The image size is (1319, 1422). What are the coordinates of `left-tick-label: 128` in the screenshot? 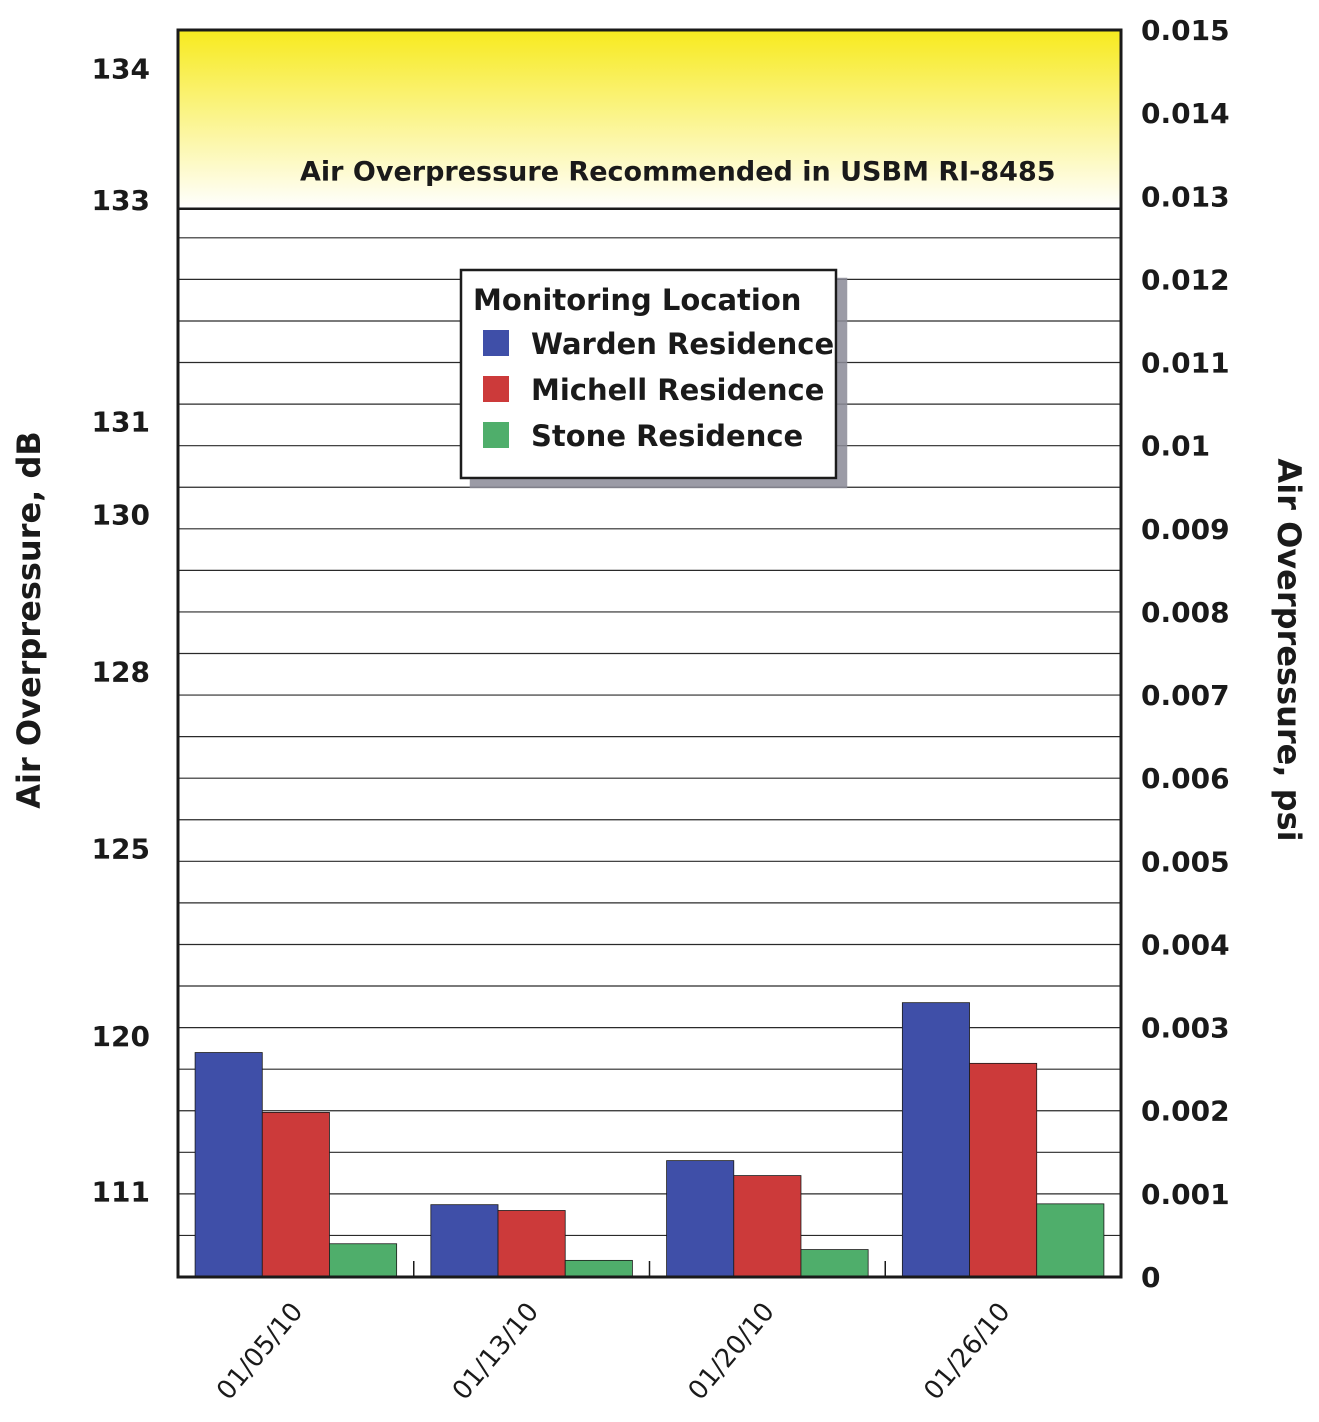 It's located at (121, 671).